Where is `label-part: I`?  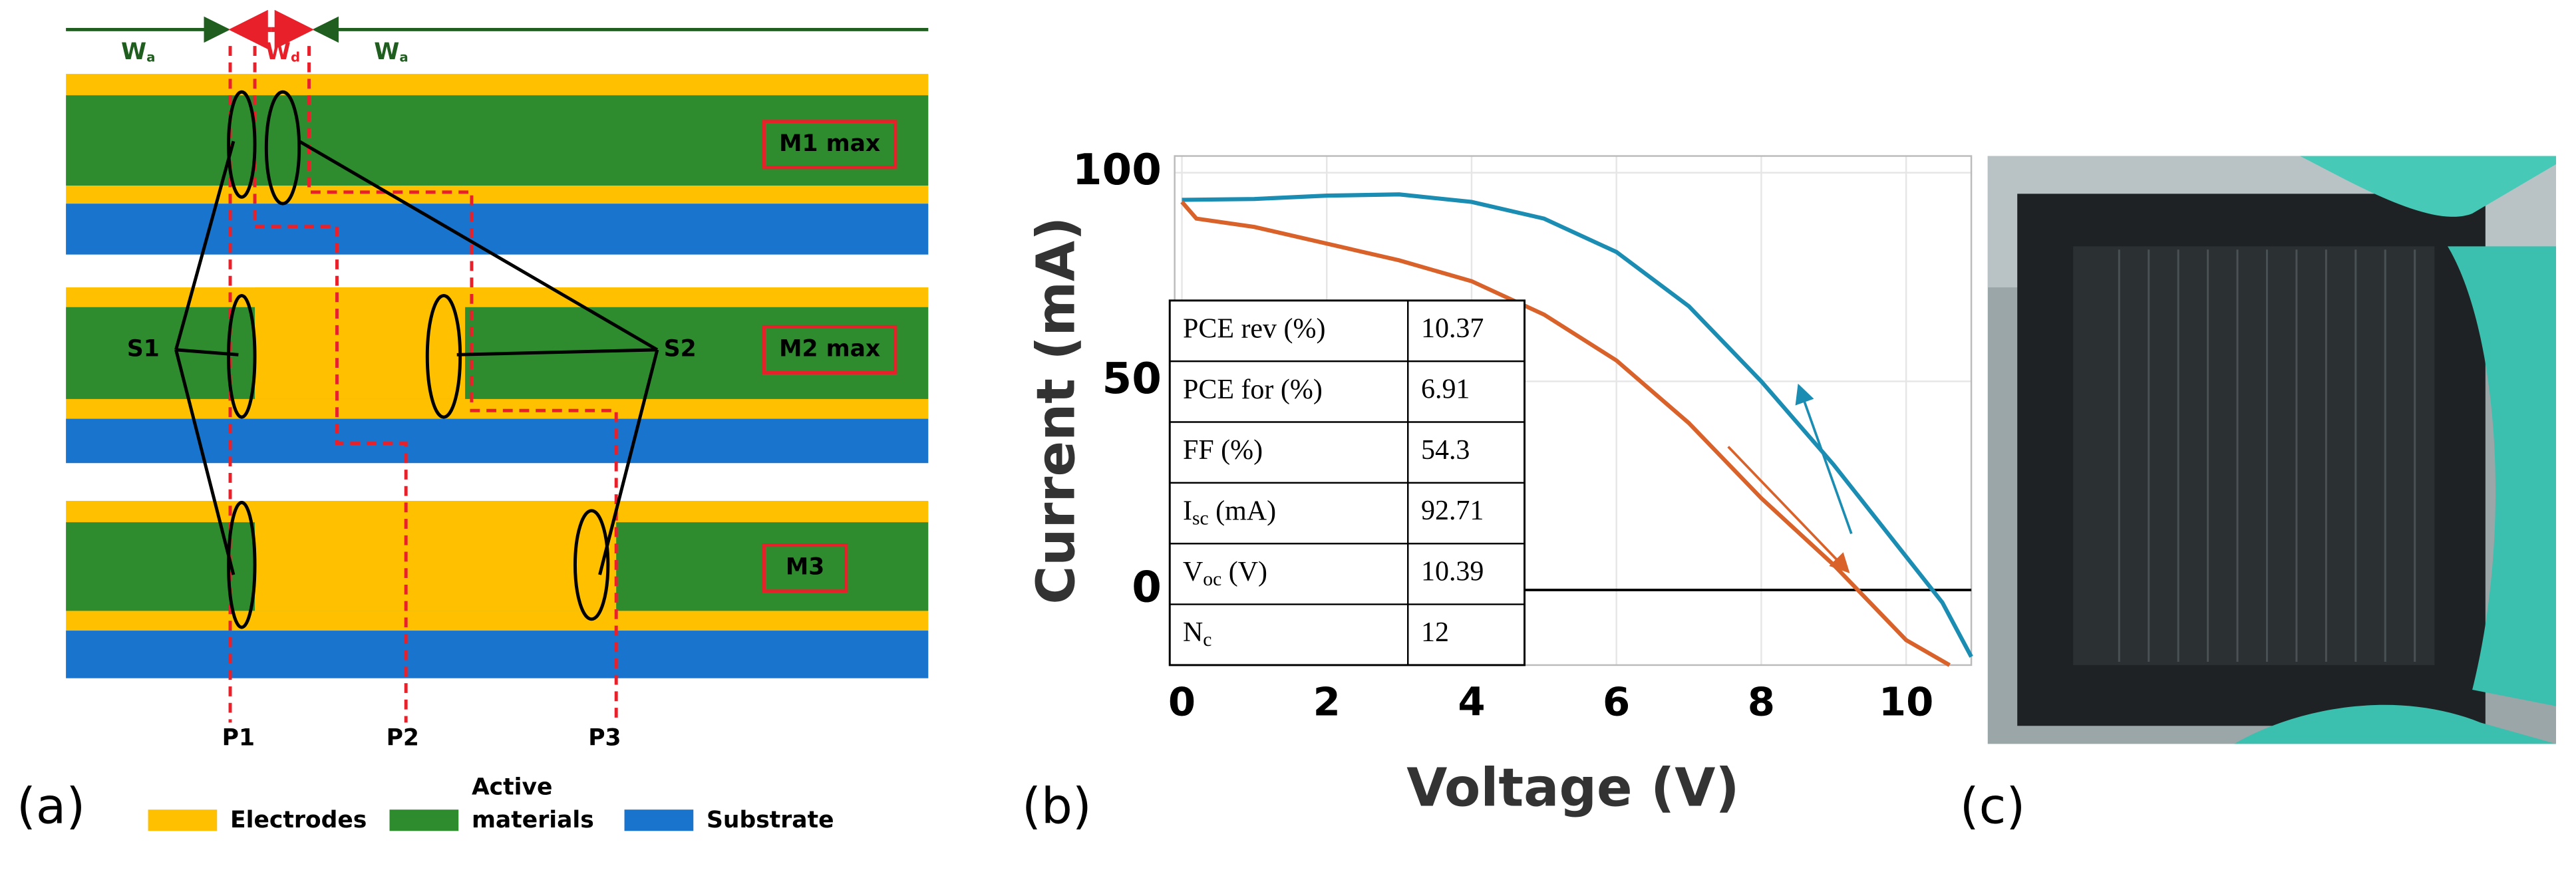
label-part: I is located at coordinates (1187, 511).